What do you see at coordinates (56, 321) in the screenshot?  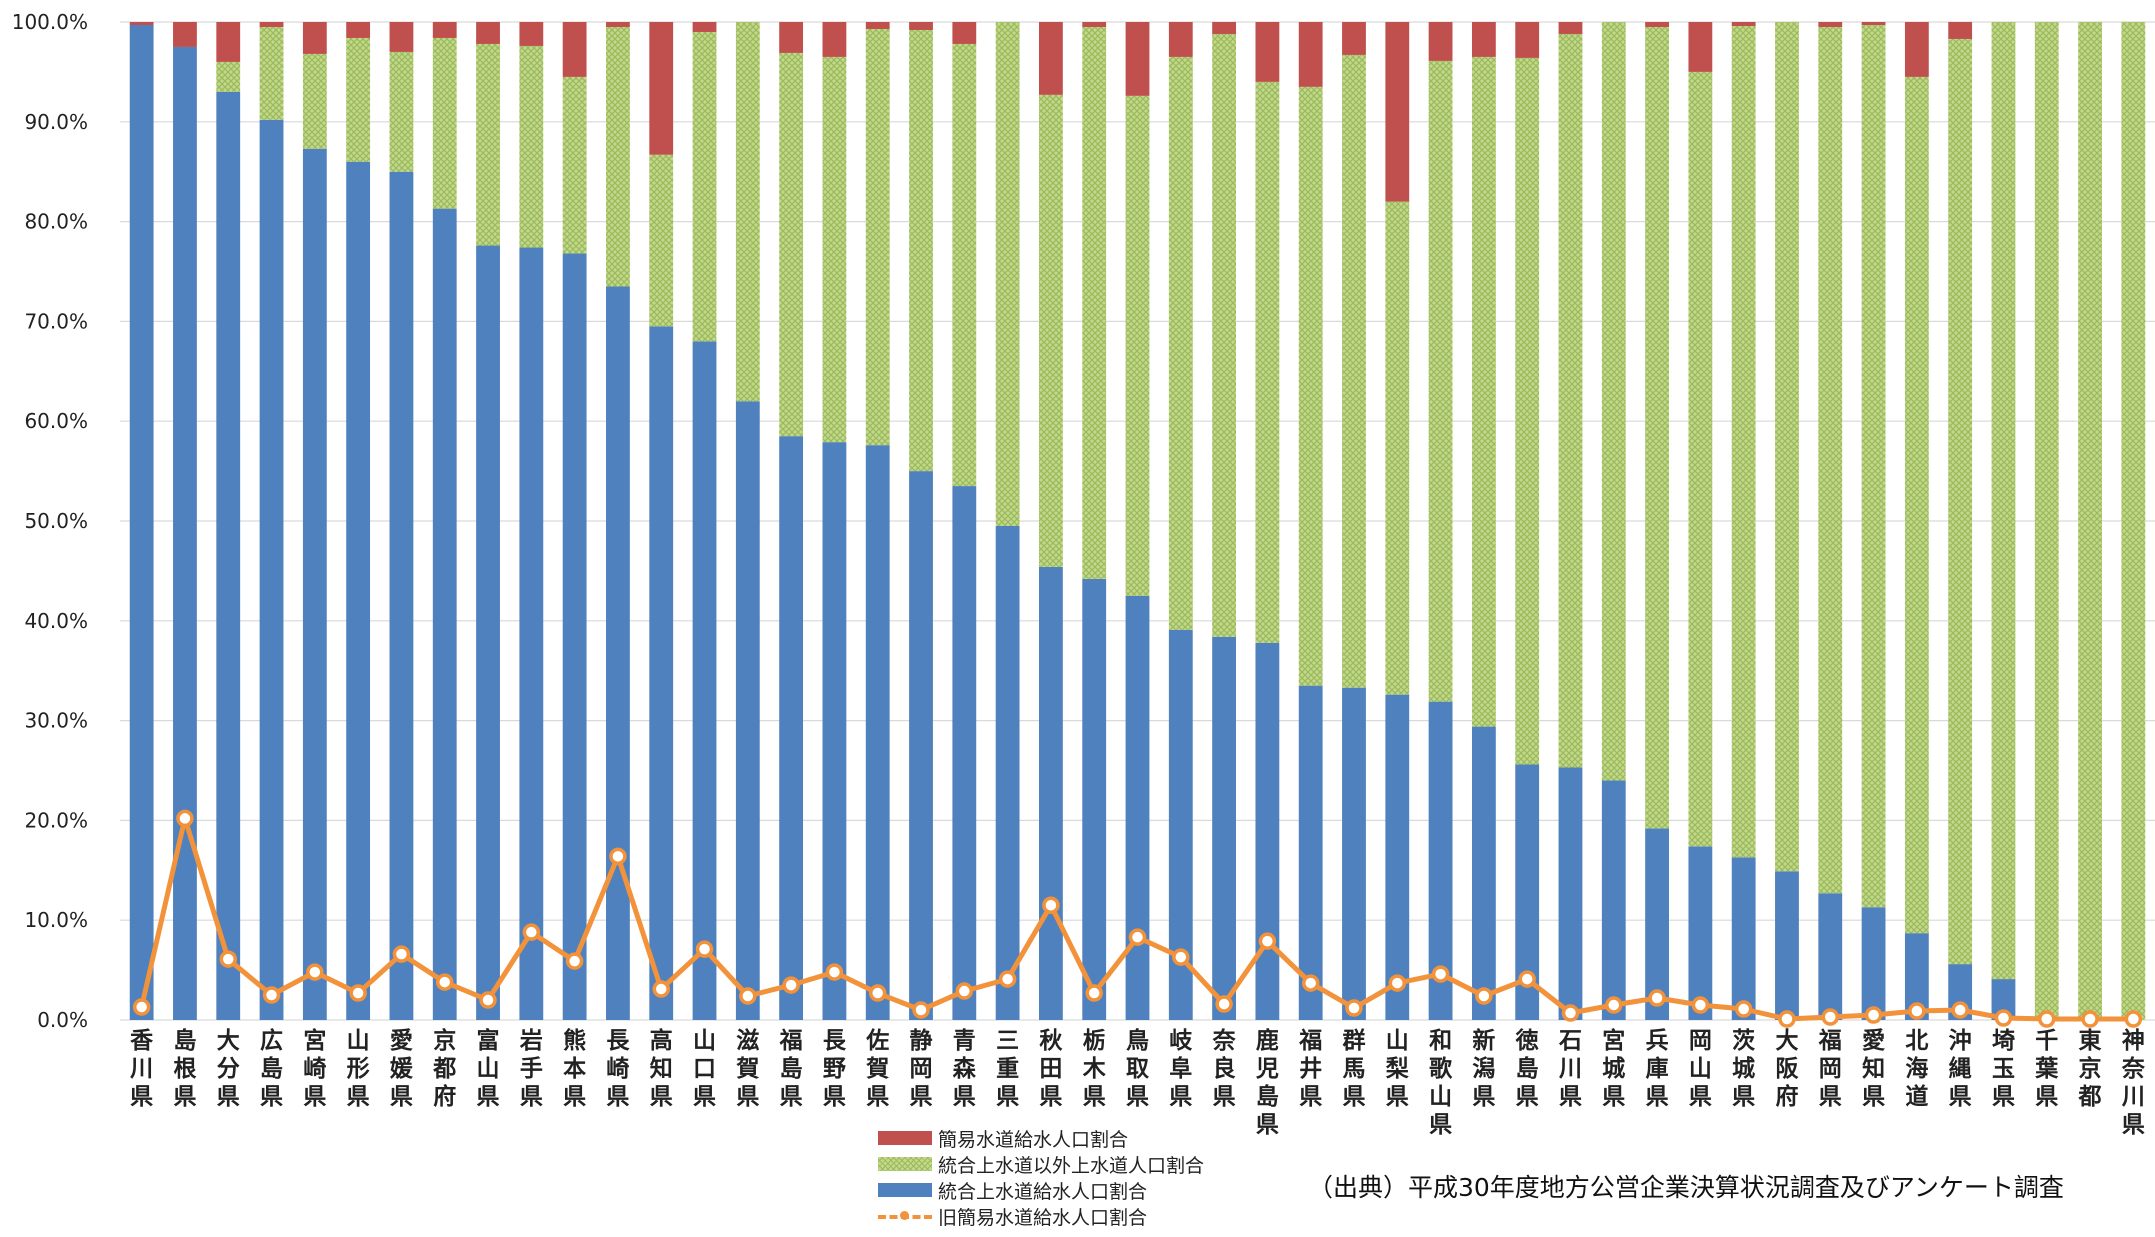 I see `y-tick-label: 70.0%` at bounding box center [56, 321].